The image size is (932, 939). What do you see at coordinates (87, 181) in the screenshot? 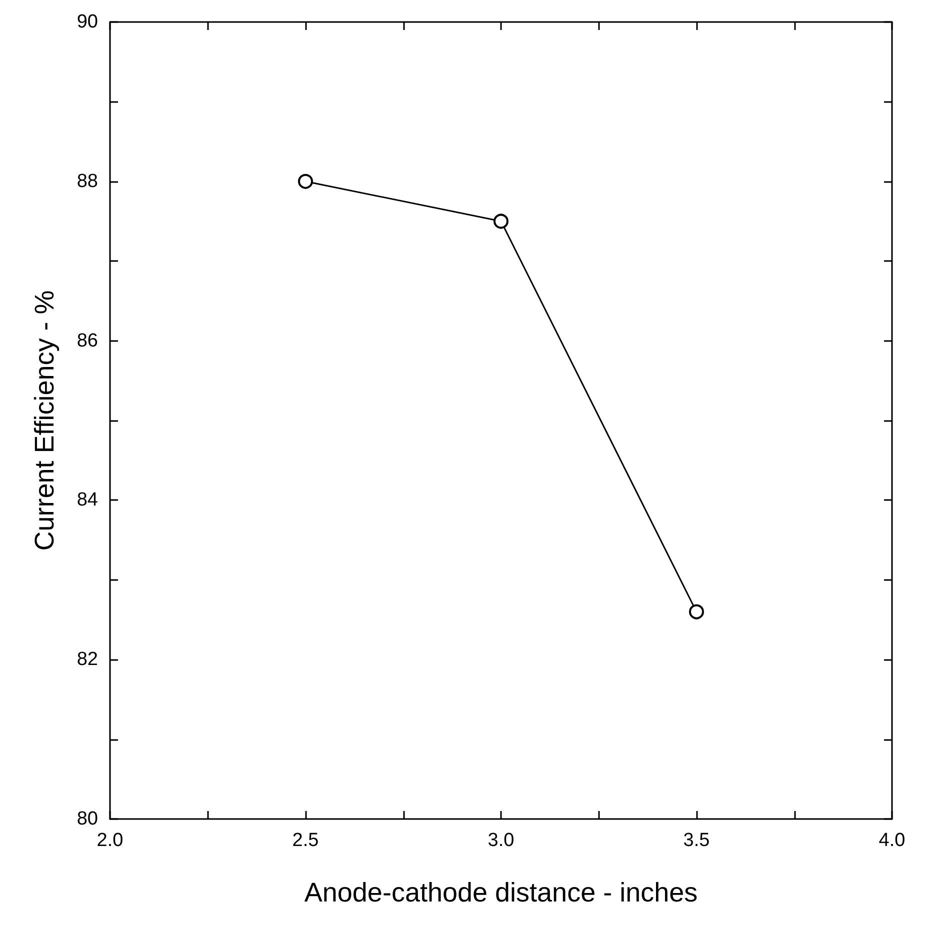
I see `y-tick-label: 88` at bounding box center [87, 181].